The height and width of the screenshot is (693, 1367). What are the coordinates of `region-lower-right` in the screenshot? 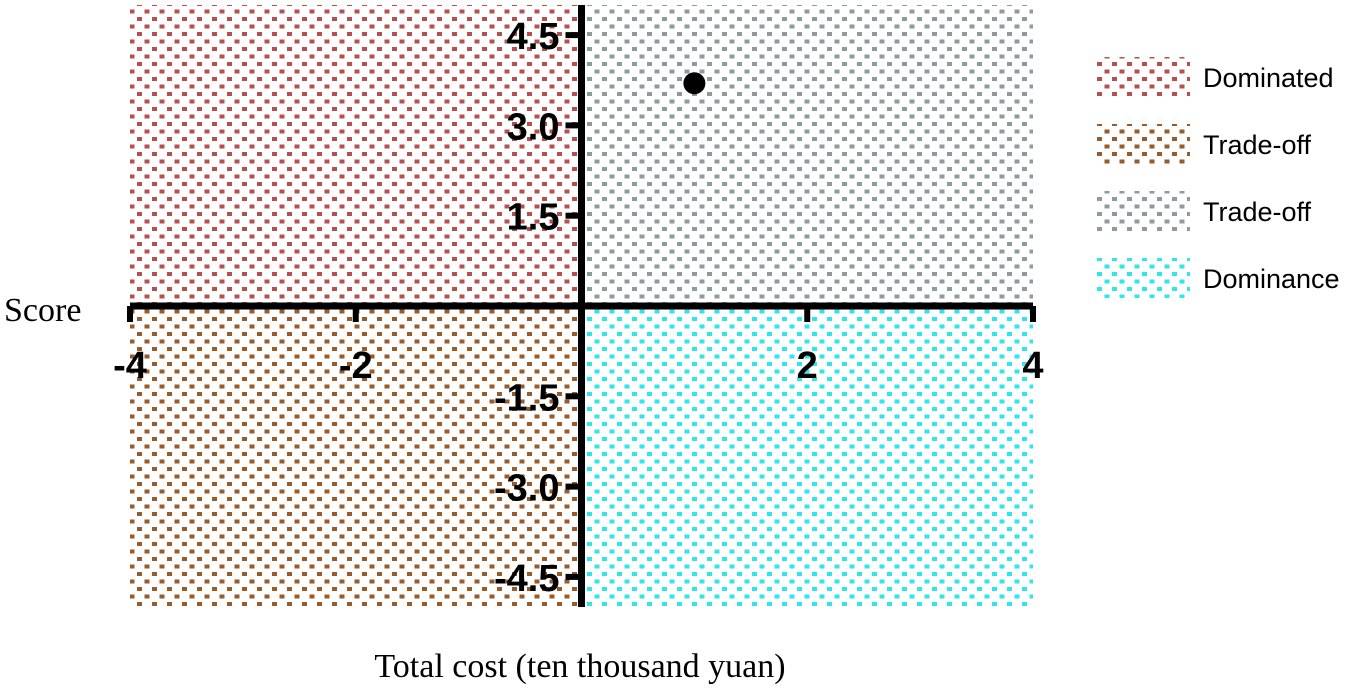 It's located at (807, 456).